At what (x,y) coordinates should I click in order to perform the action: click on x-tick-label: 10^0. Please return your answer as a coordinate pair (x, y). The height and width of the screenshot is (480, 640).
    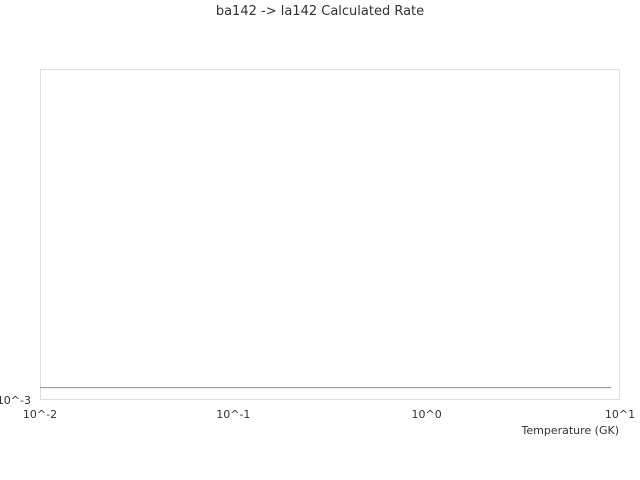
    Looking at the image, I should click on (427, 414).